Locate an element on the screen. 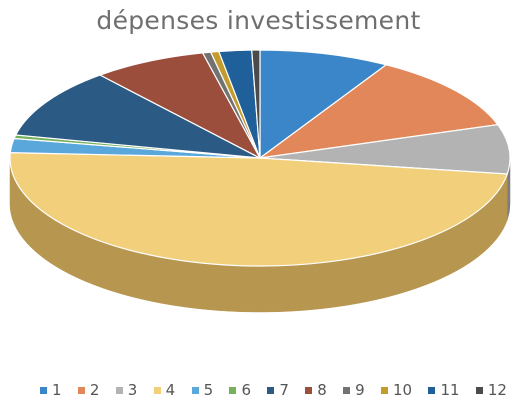 The height and width of the screenshot is (410, 517). legend-item-9: 9 is located at coordinates (354, 390).